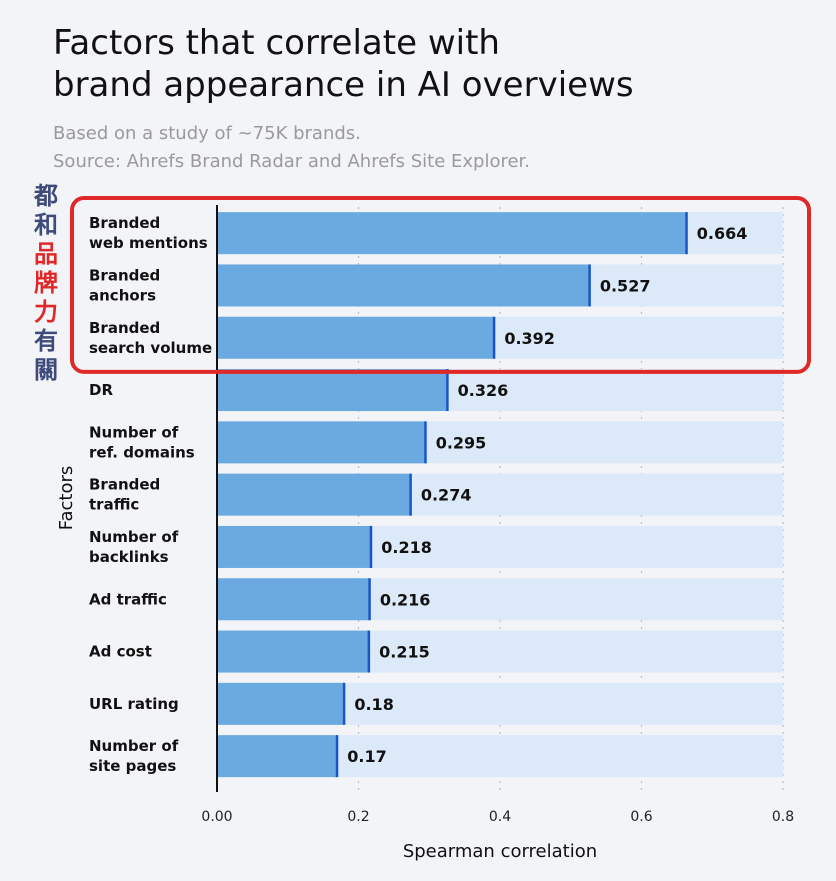 Image resolution: width=836 pixels, height=881 pixels. I want to click on data-label: 0.527, so click(625, 285).